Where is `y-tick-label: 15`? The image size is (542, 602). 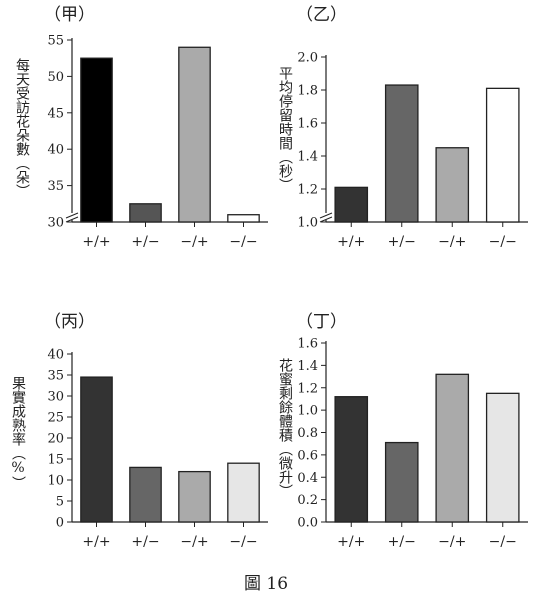
y-tick-label: 15 is located at coordinates (55, 460).